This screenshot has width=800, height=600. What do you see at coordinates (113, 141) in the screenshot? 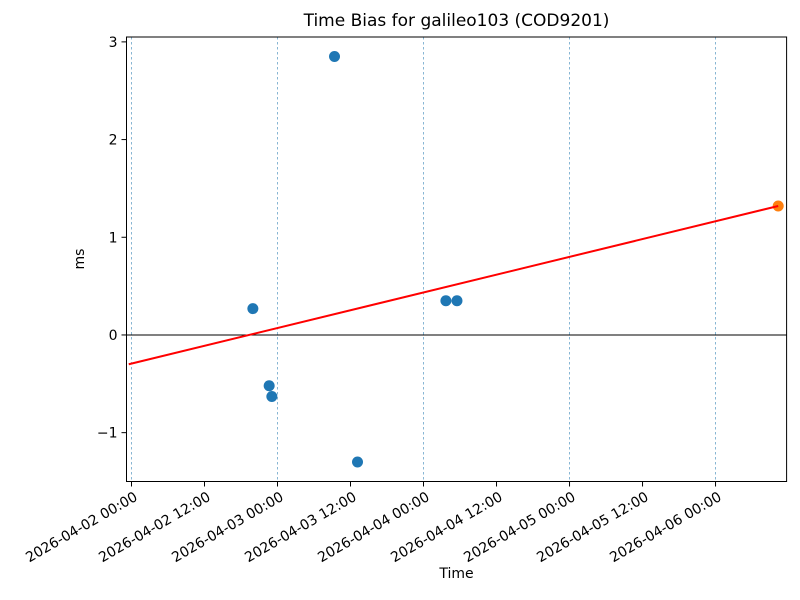
I see `y-tick-label: 2` at bounding box center [113, 141].